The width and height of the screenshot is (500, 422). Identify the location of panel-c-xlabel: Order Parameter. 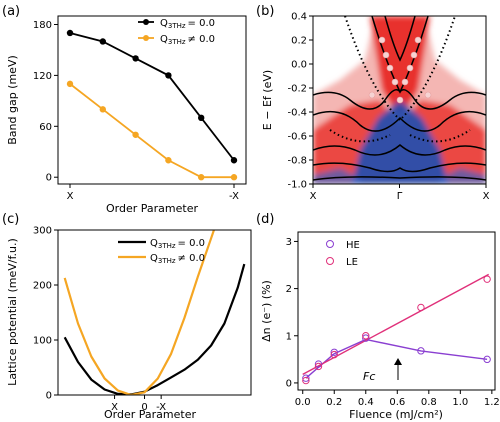
(150, 414).